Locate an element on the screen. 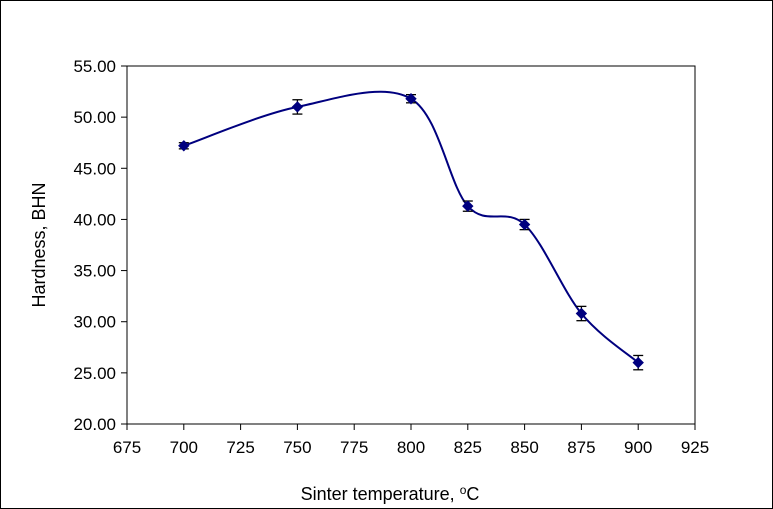 The width and height of the screenshot is (773, 509). x-tick-label: 875 is located at coordinates (581, 447).